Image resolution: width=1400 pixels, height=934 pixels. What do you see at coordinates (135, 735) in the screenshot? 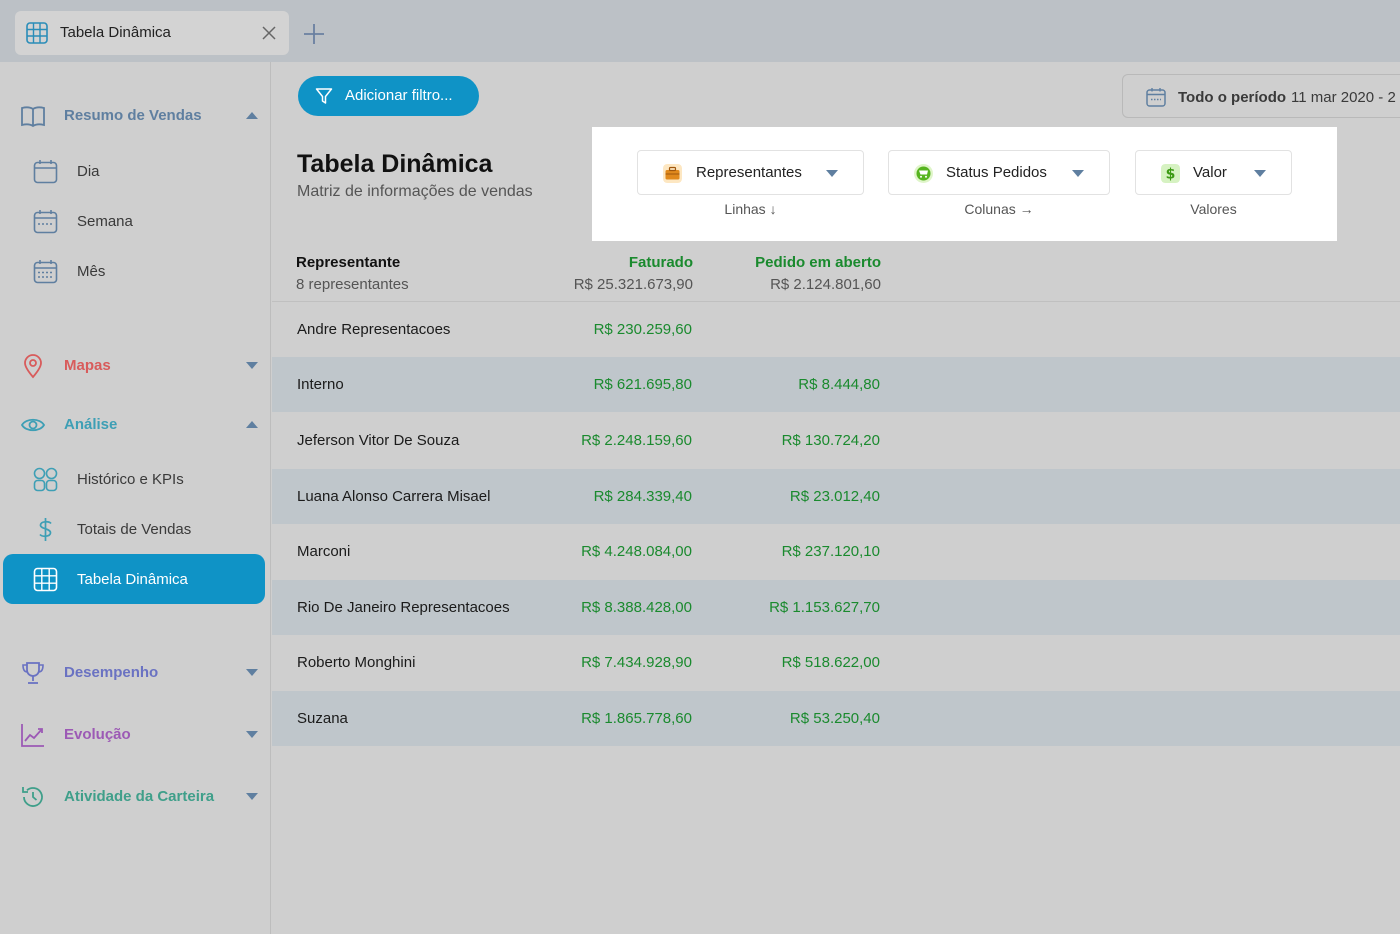
I see `sidebar-section-evolucao: Evolução` at bounding box center [135, 735].